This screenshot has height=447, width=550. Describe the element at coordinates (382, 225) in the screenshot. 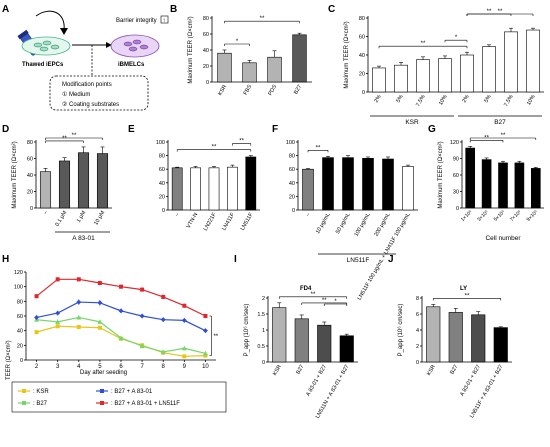

I see `panel-f-category-label: 200 μg/mL` at that location.